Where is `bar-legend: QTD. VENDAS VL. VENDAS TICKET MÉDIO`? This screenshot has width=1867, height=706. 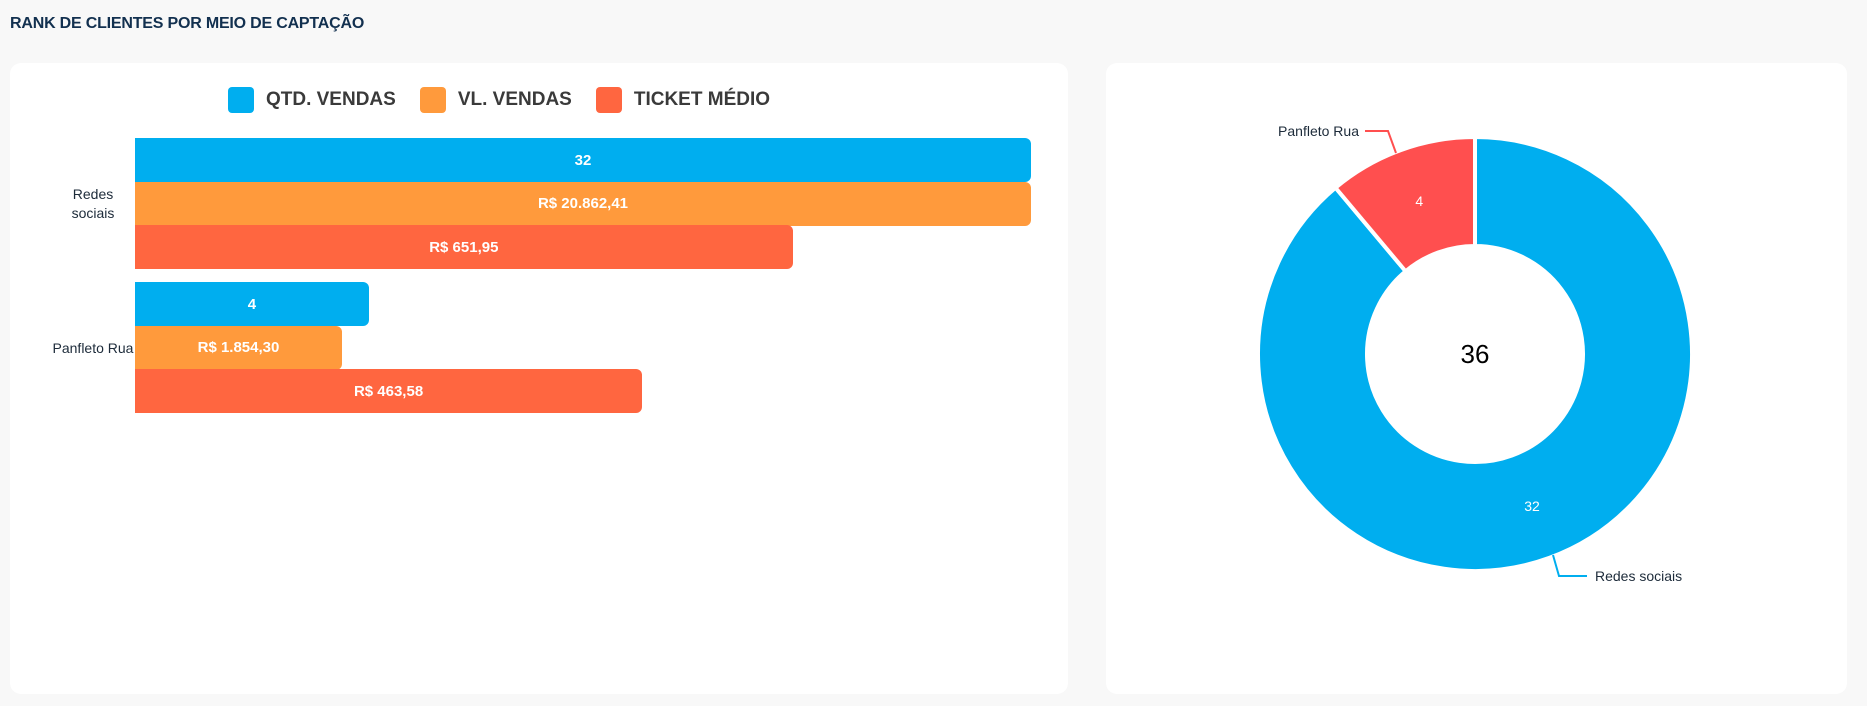
bar-legend: QTD. VENDAS VL. VENDAS TICKET MÉDIO is located at coordinates (514, 100).